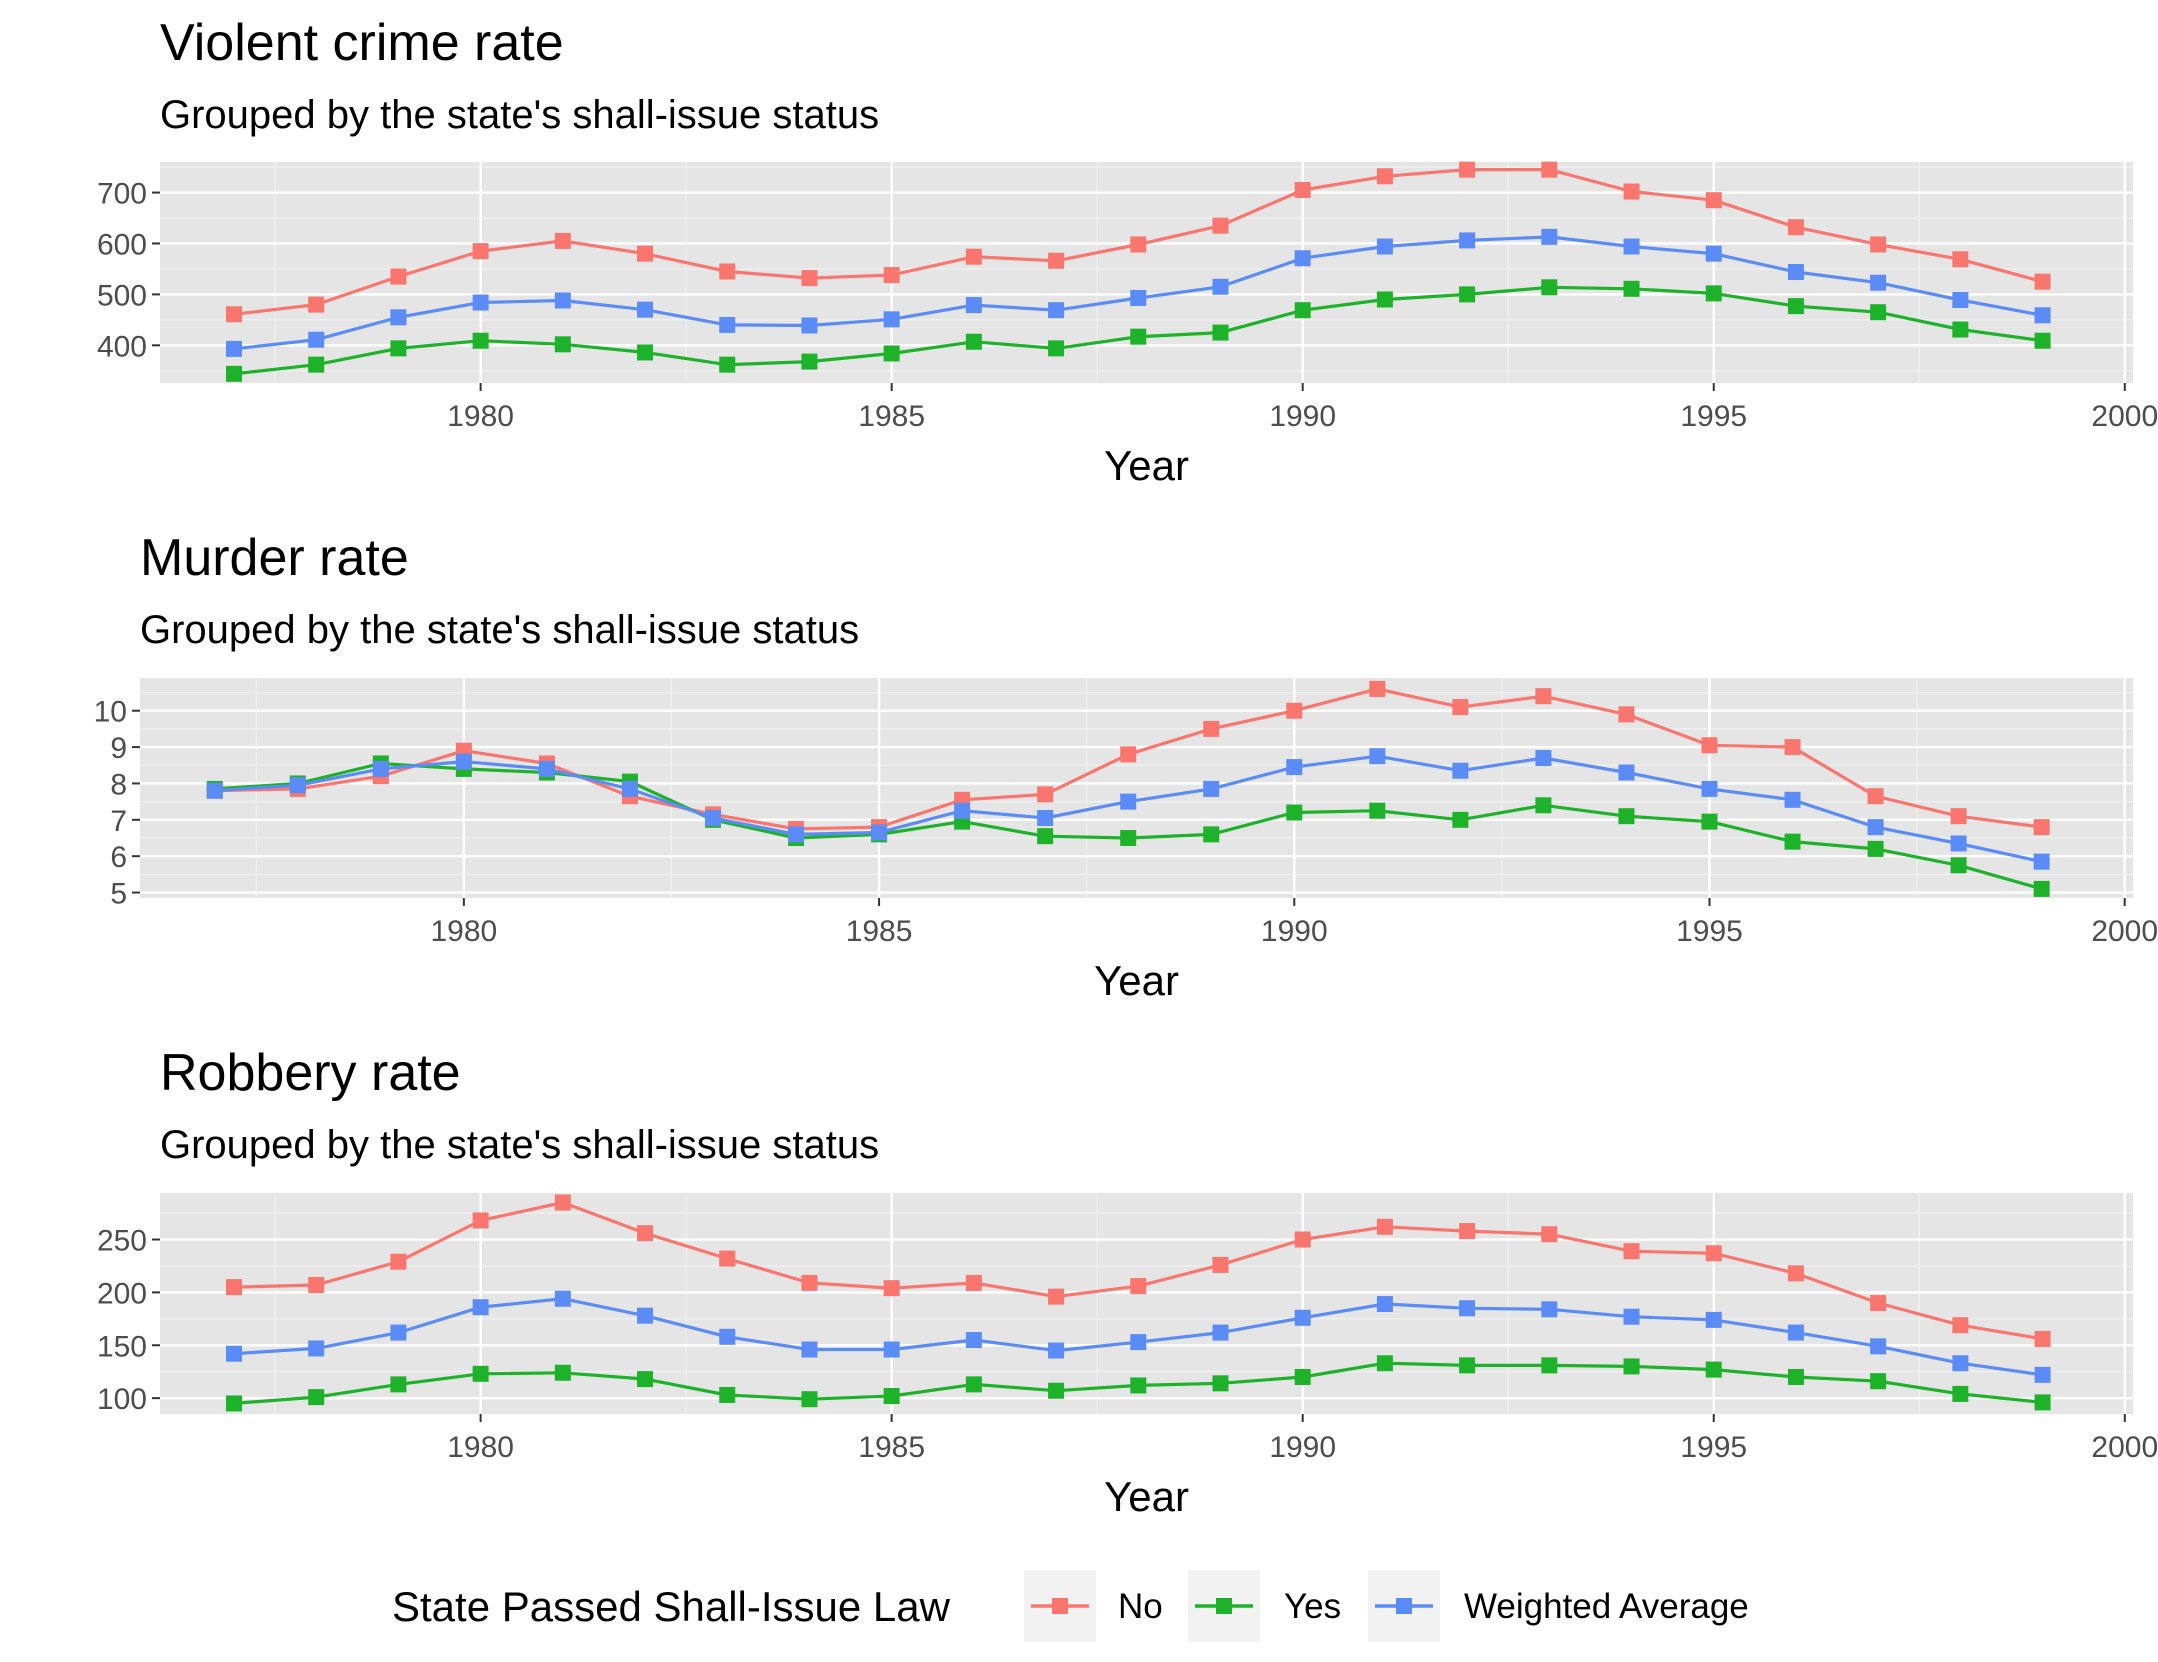 The width and height of the screenshot is (2158, 1662). What do you see at coordinates (118, 748) in the screenshot?
I see `y-tick-label: 9` at bounding box center [118, 748].